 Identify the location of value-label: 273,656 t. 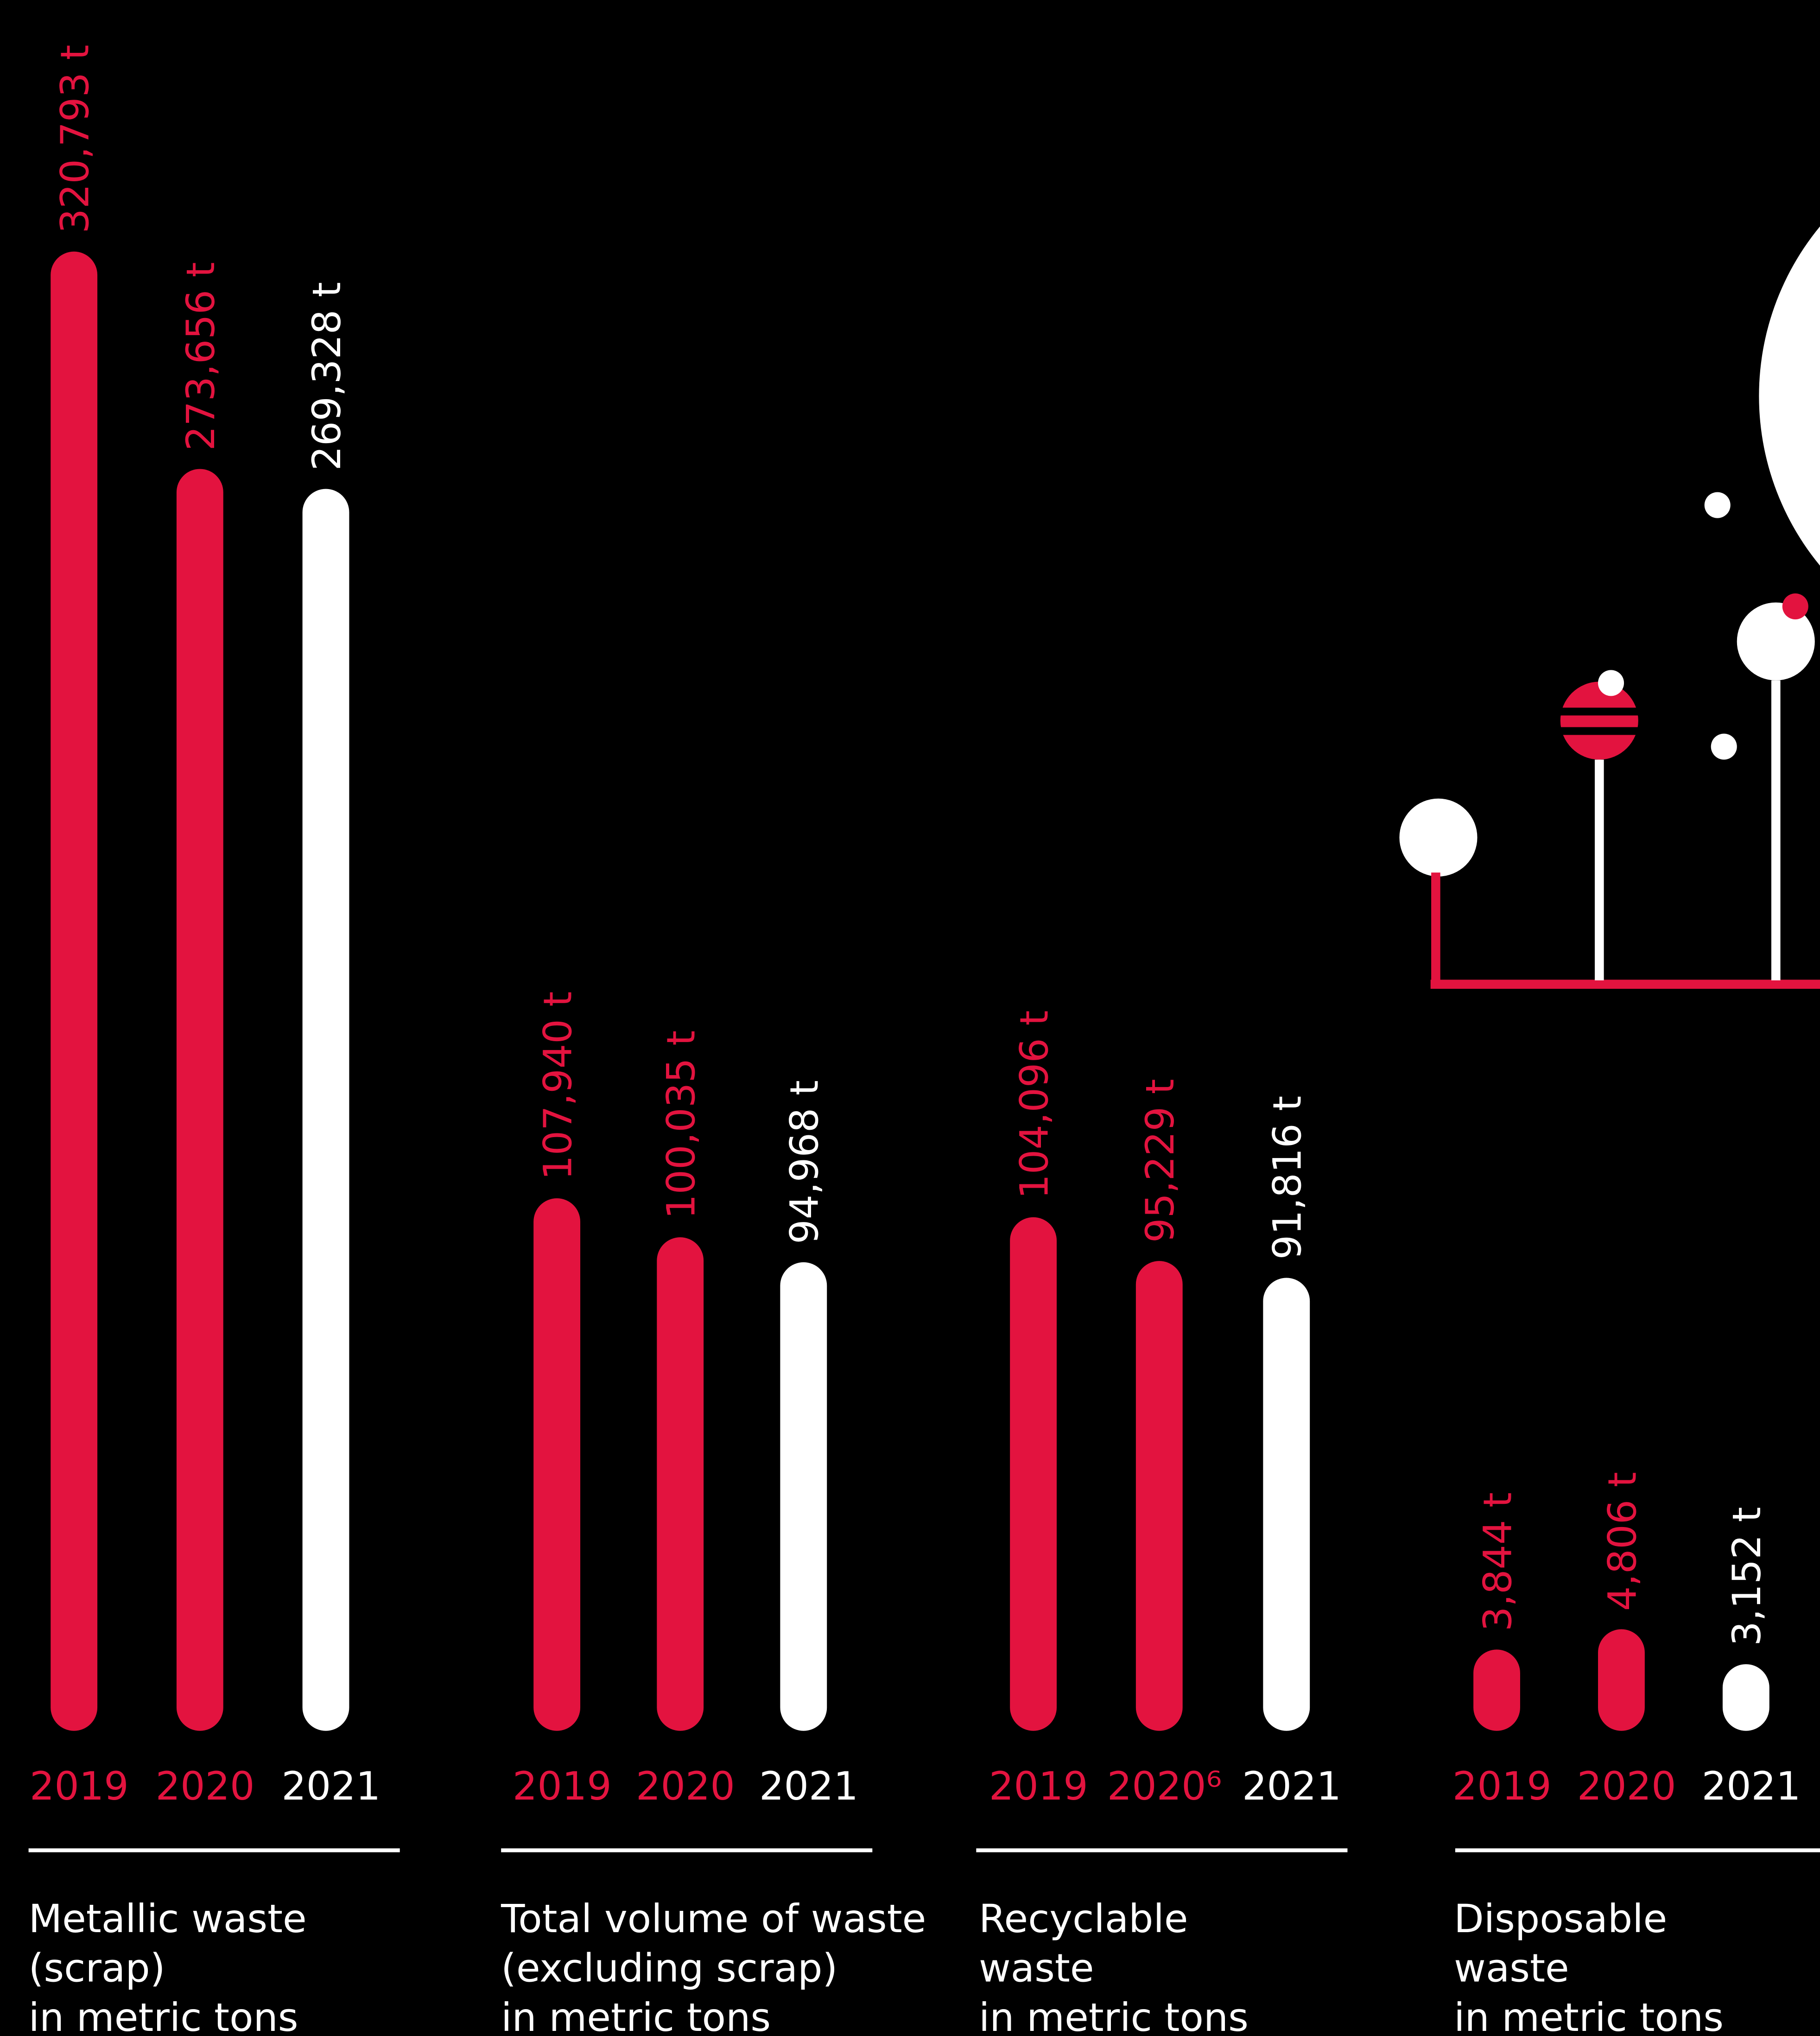
(200, 356).